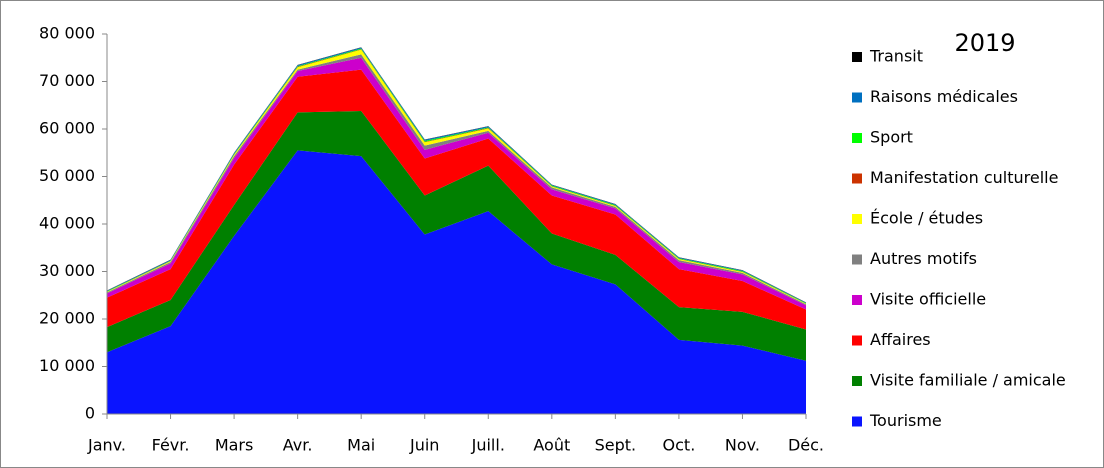  Describe the element at coordinates (171, 445) in the screenshot. I see `x-tick-label: Févr.` at that location.